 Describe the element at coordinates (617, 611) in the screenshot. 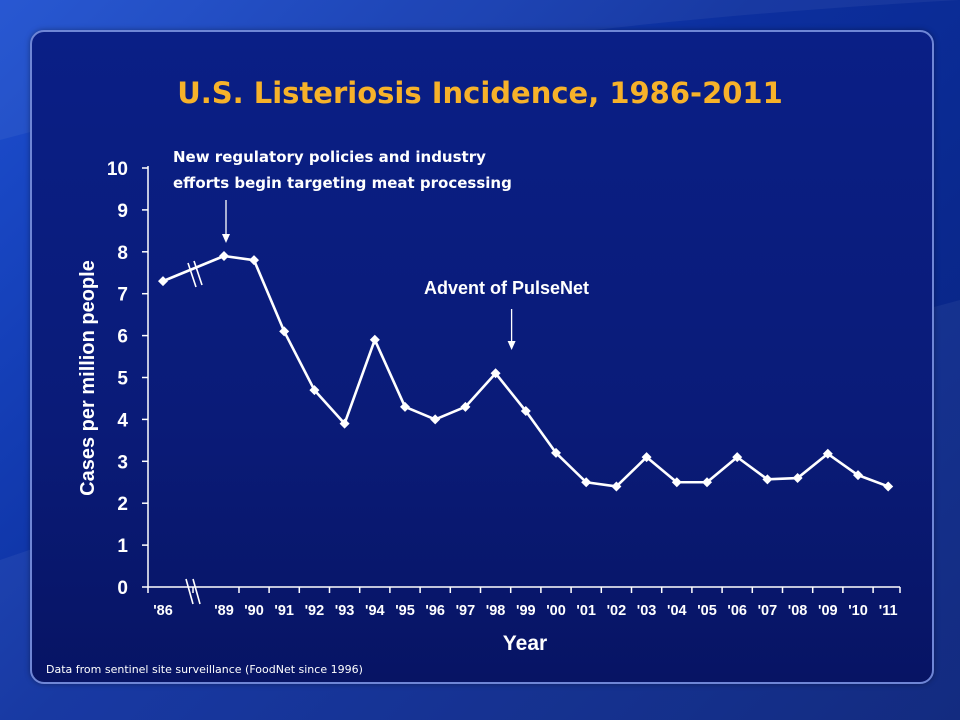

I see `x-tick-label: '02` at that location.